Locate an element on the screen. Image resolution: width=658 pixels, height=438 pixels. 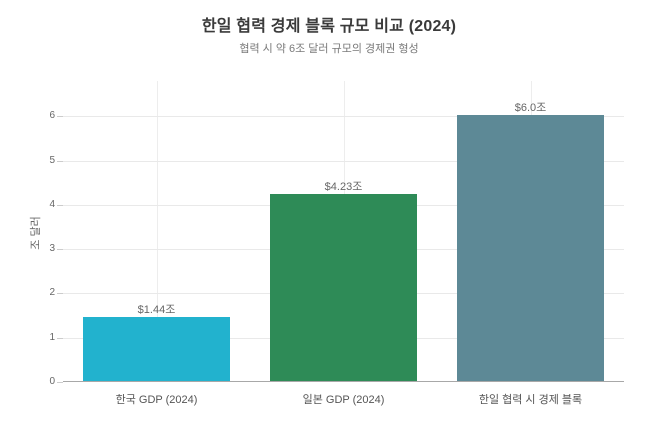
y-tick-label: 1 is located at coordinates (52, 337).